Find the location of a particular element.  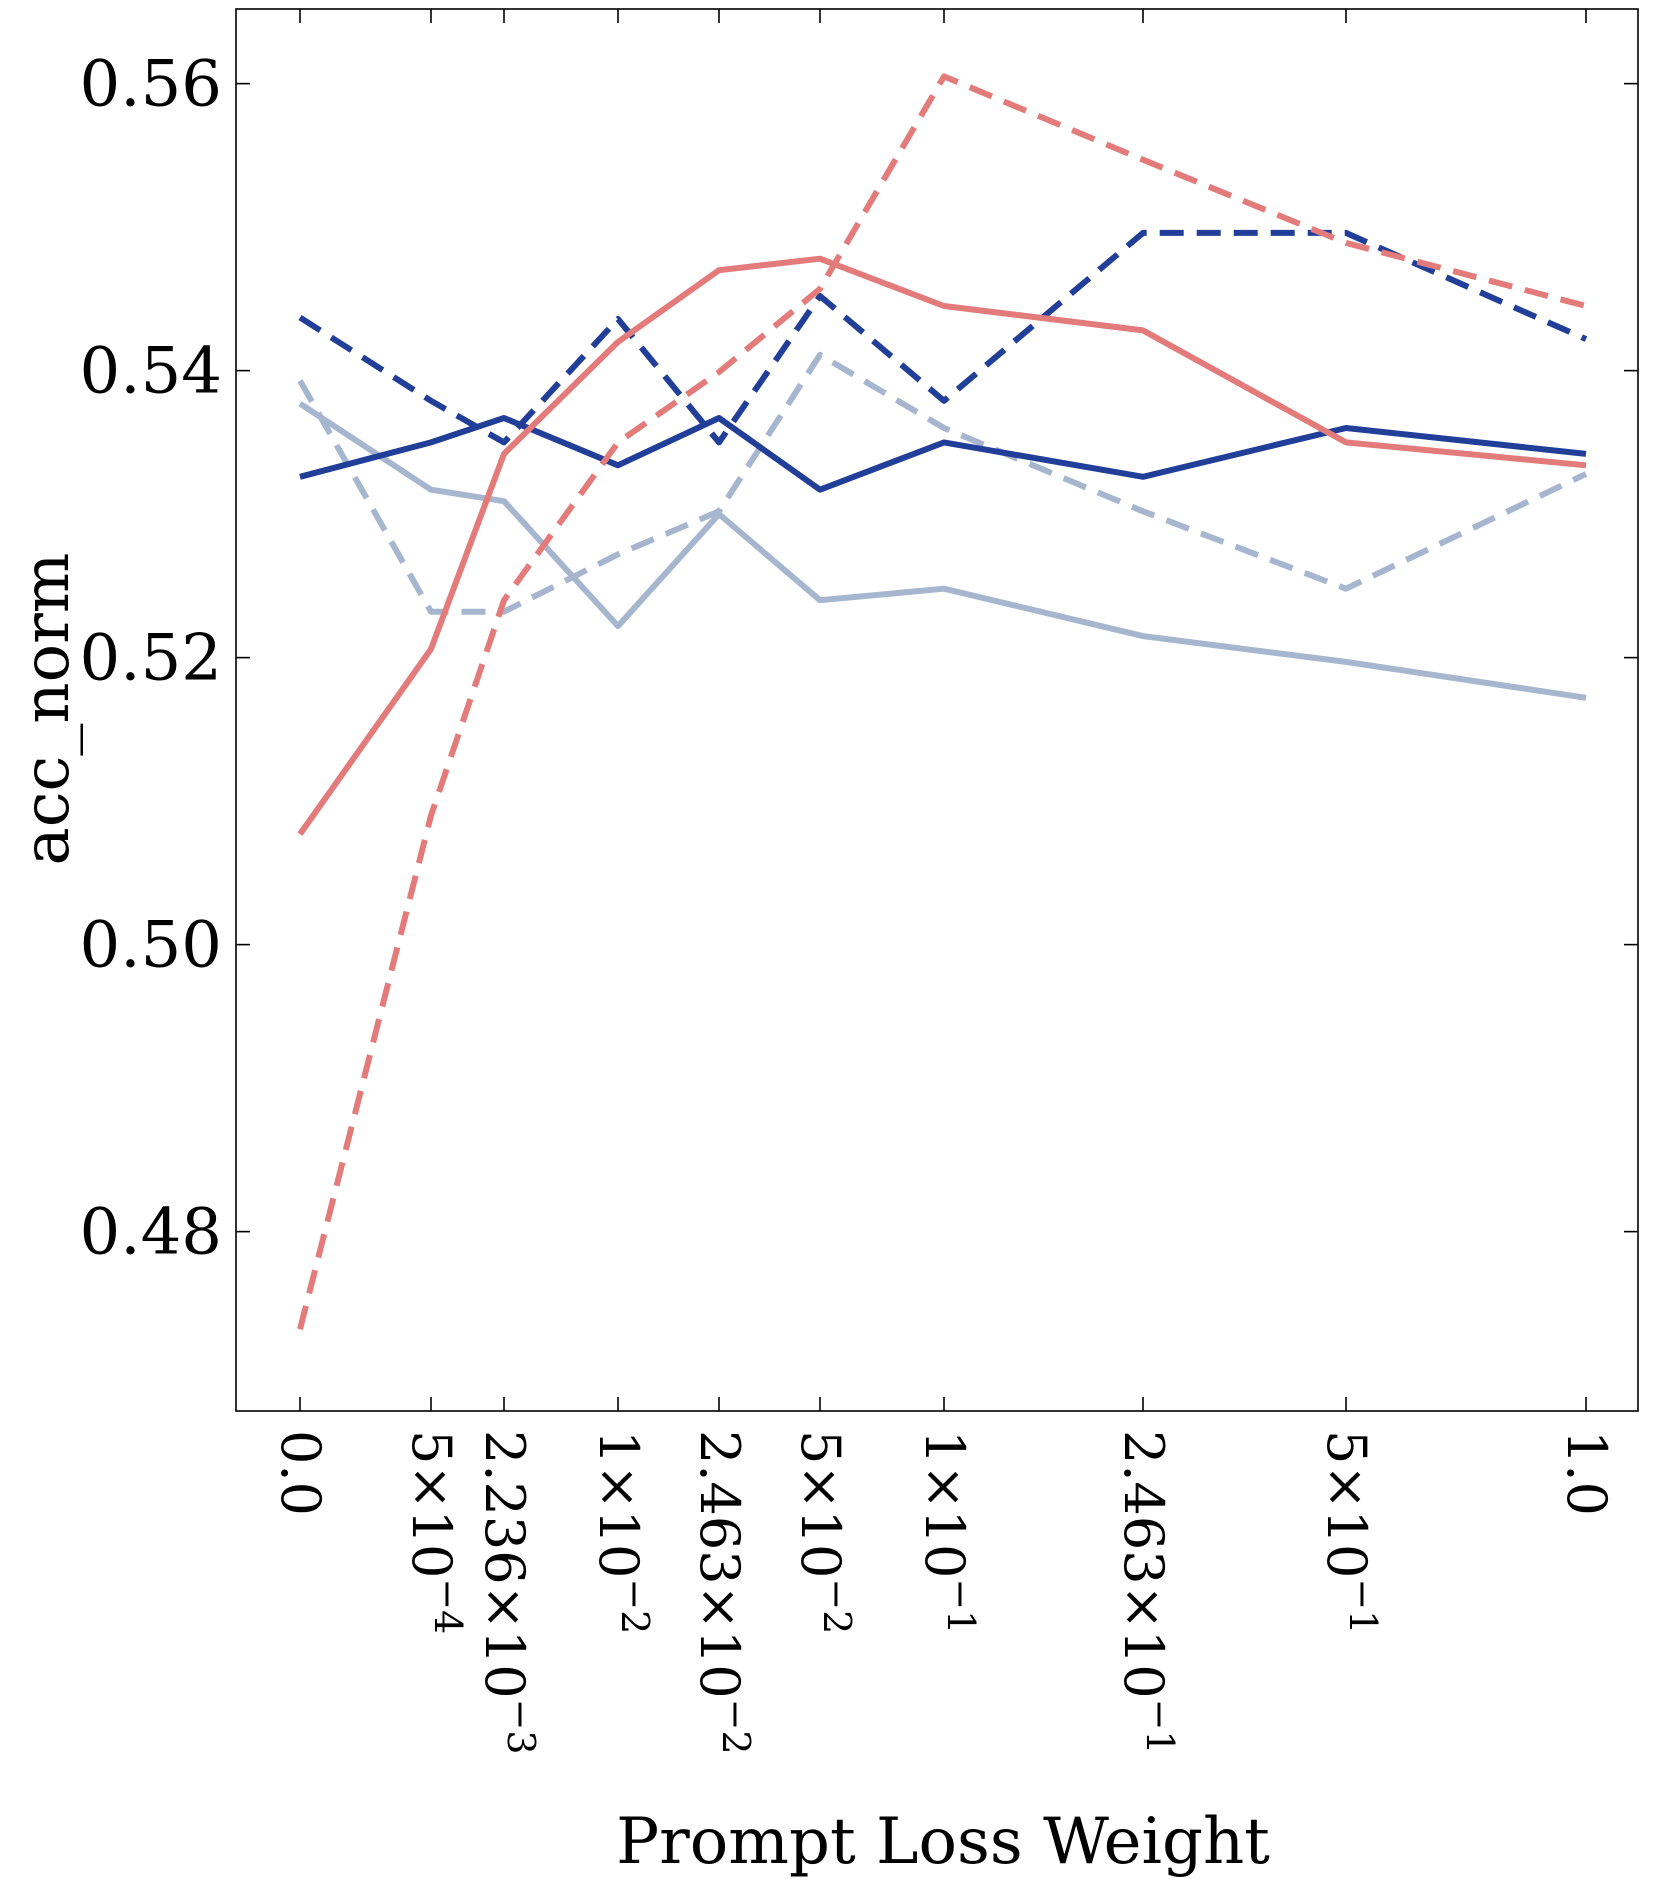

series-line-dark-blue-solid is located at coordinates (943, 454).